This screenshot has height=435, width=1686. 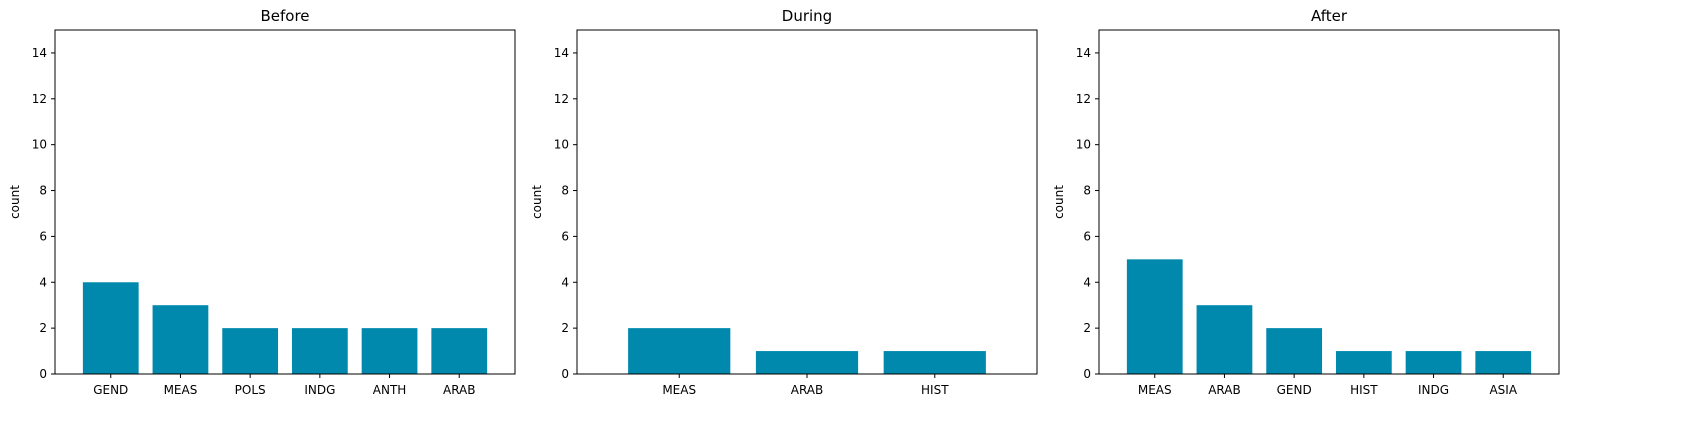 What do you see at coordinates (1503, 390) in the screenshot?
I see `x-tick-label: ASIA` at bounding box center [1503, 390].